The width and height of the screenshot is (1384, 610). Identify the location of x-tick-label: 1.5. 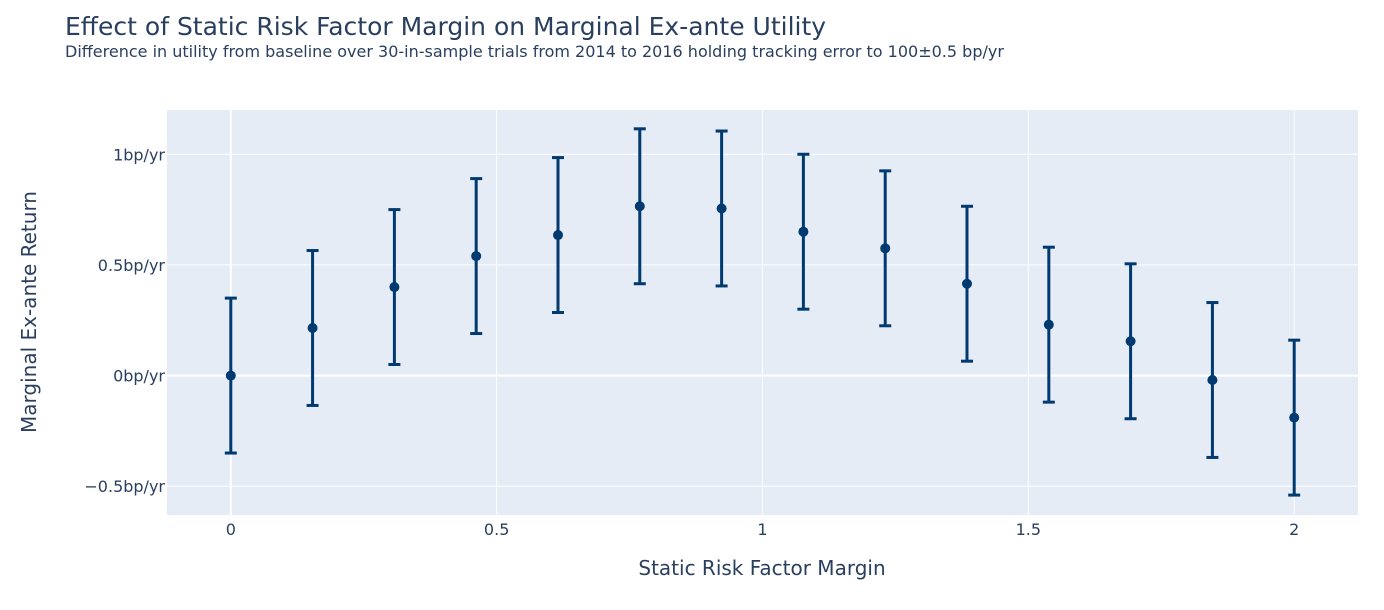
(1028, 529).